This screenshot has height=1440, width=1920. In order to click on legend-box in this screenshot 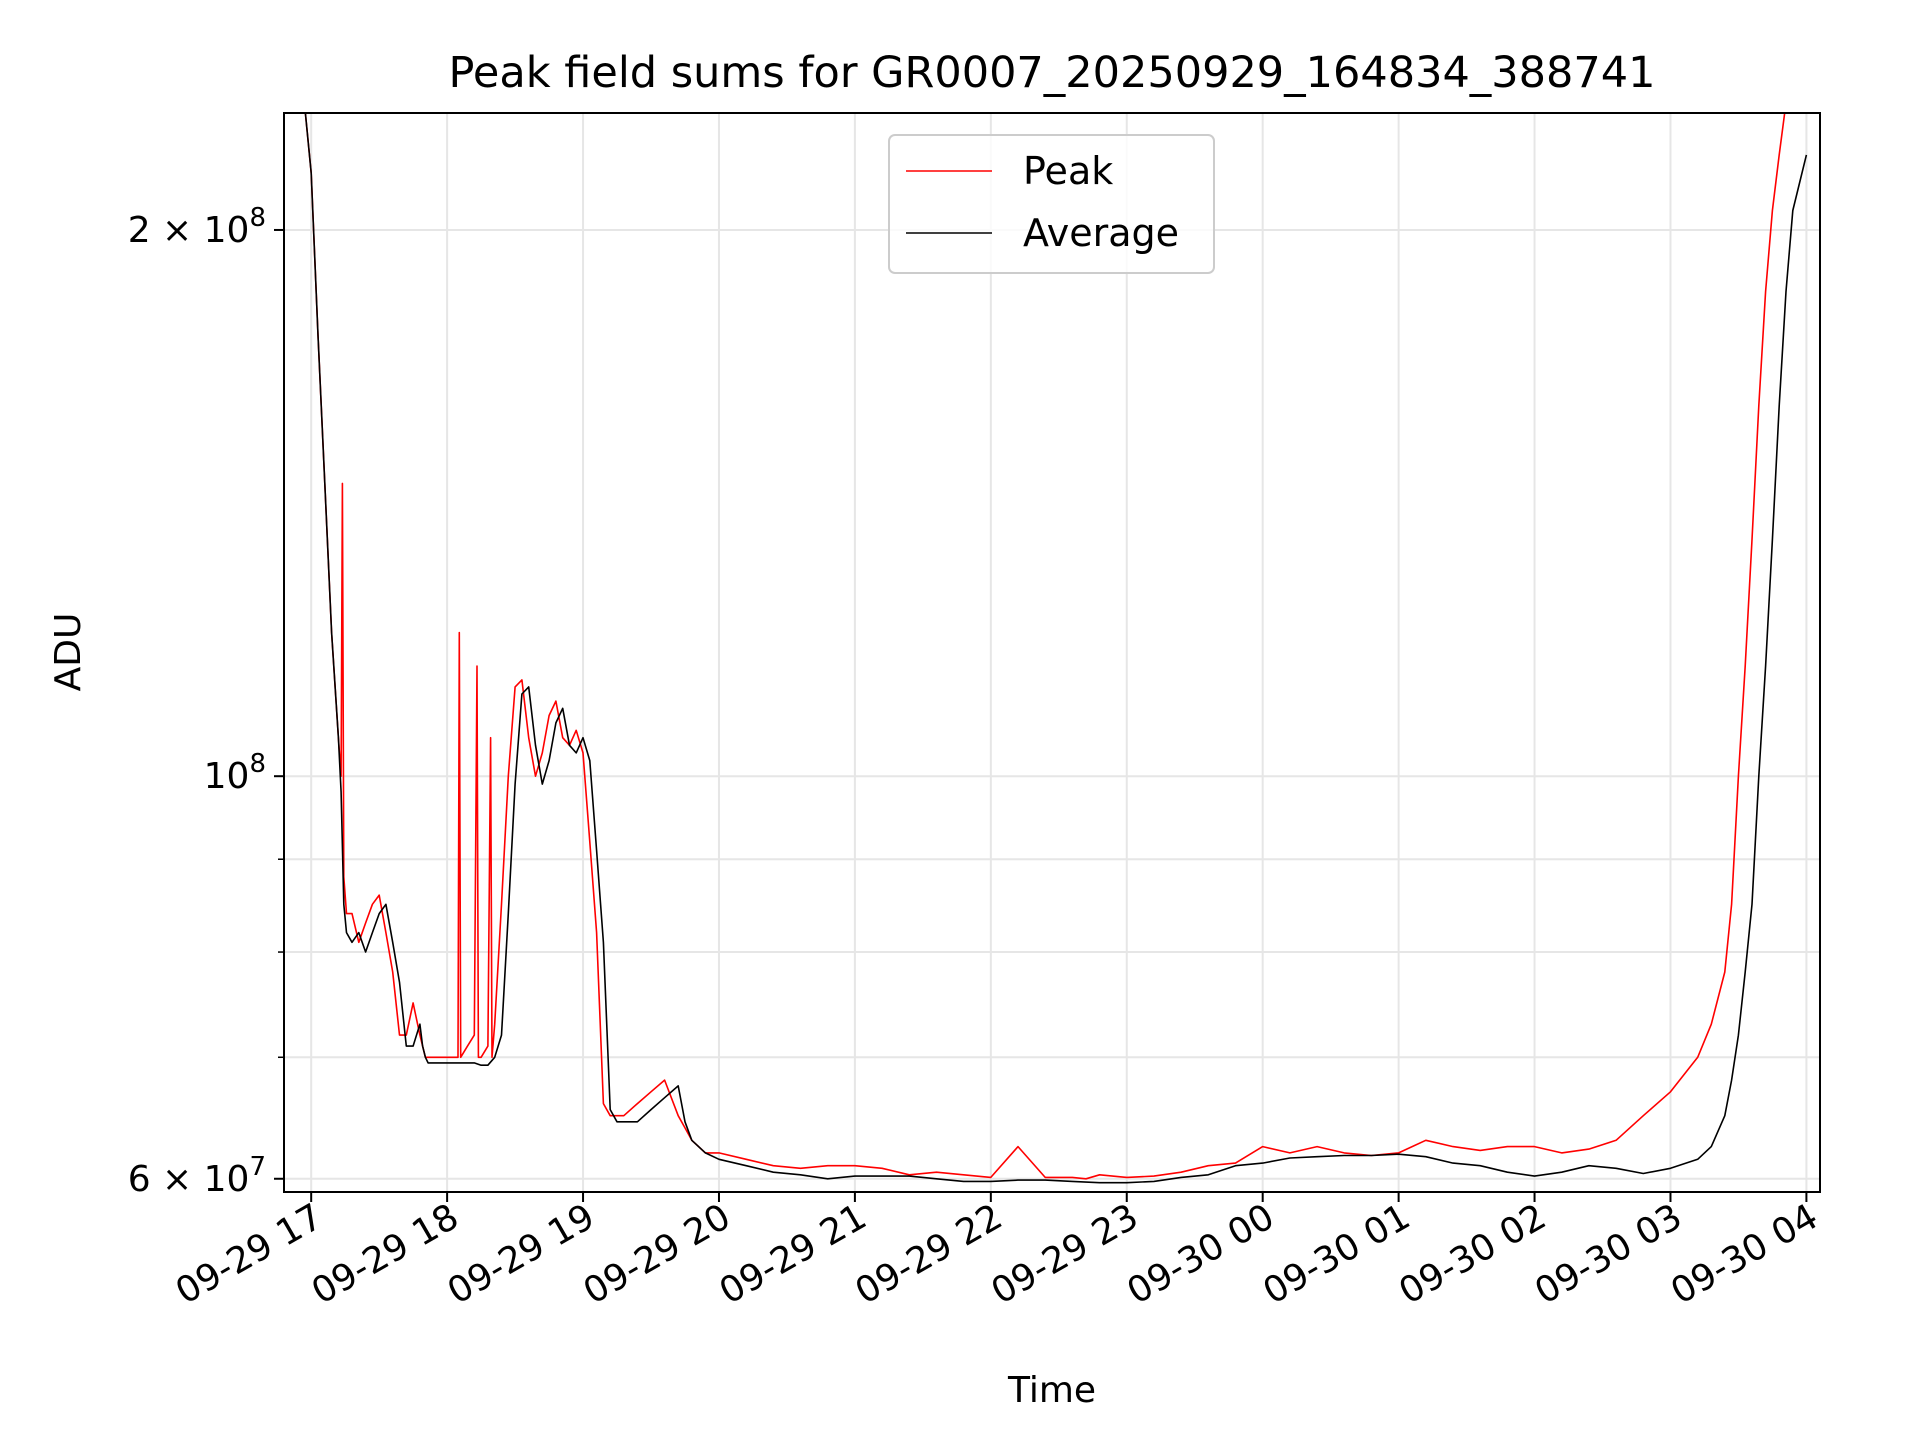, I will do `click(1051, 204)`.